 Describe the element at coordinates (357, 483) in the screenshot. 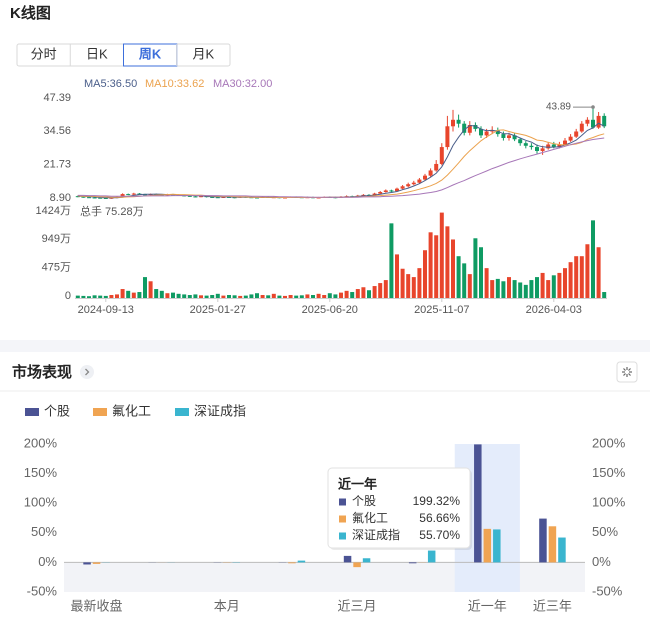

I see `tooltip-title: 近一年` at that location.